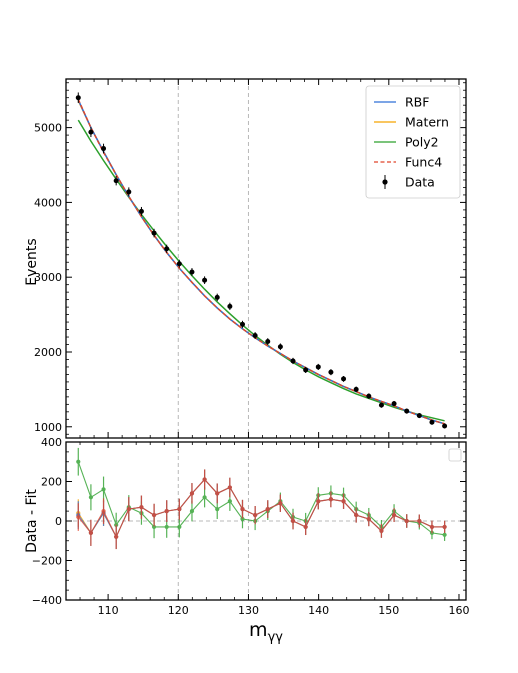  I want to click on main-ytick-label: 2000, so click(48, 352).